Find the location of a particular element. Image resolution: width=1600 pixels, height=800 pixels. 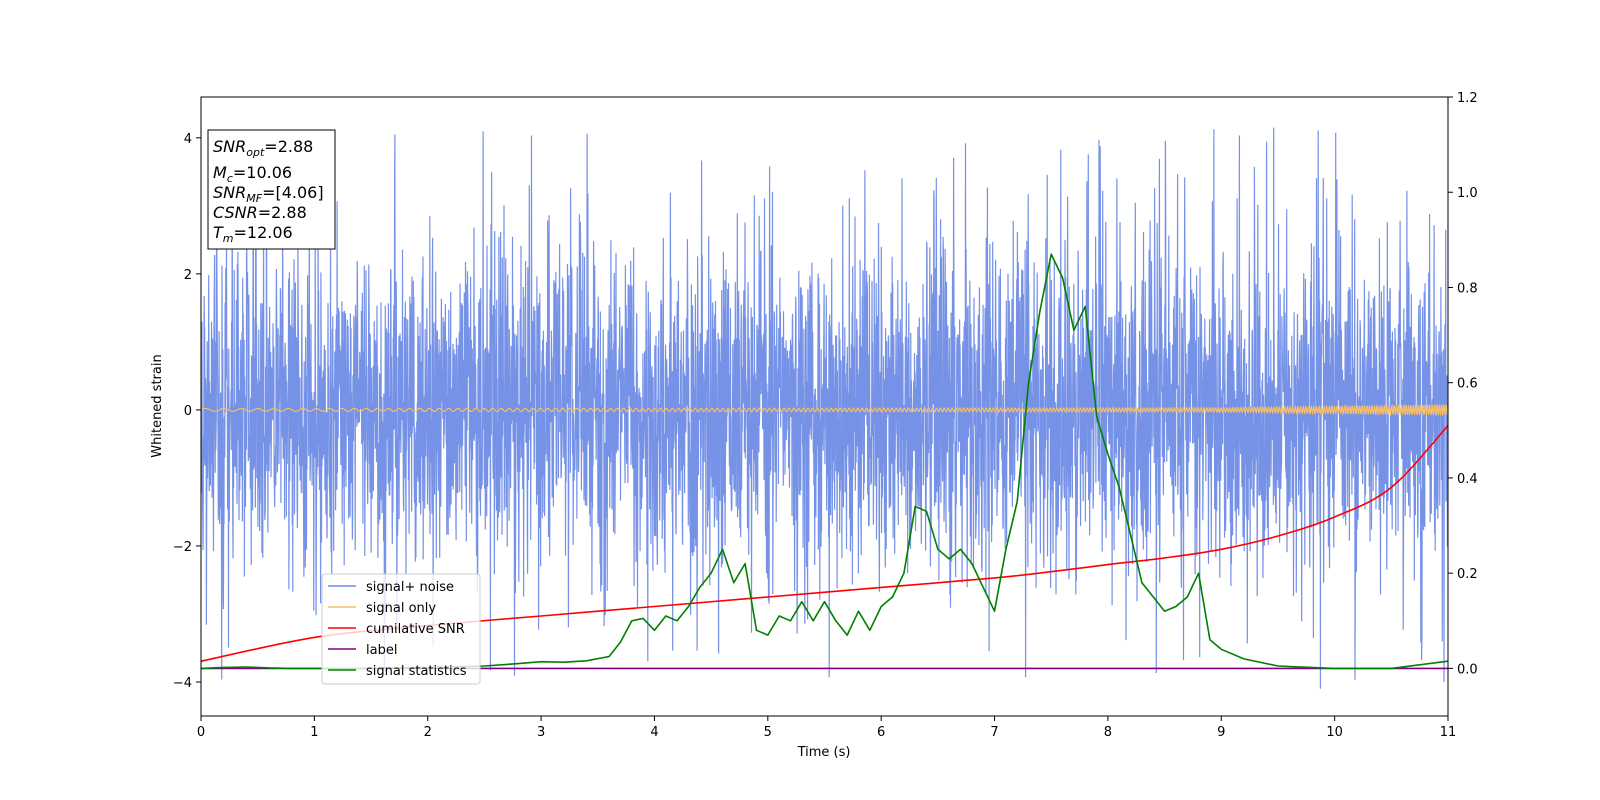

x-tick-label: 8 is located at coordinates (1108, 732).